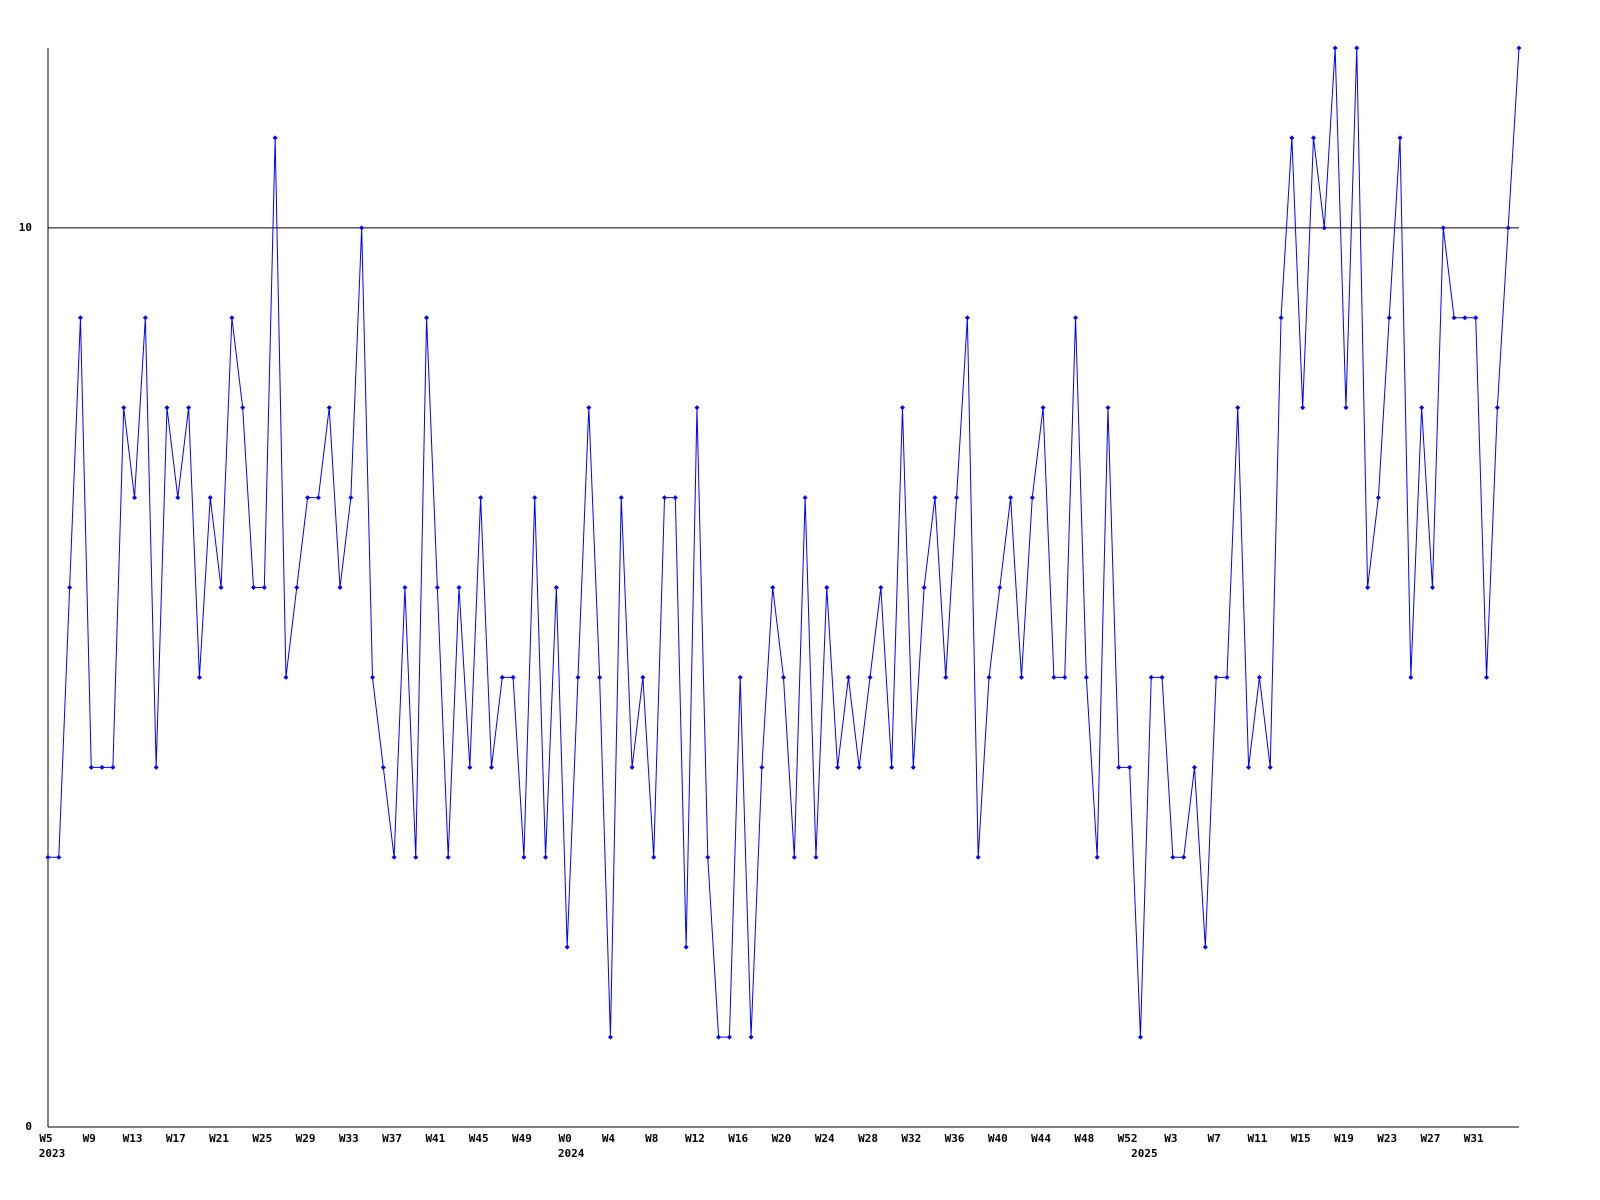 Image resolution: width=1600 pixels, height=1200 pixels. I want to click on x-tick-label: W5, so click(45, 1138).